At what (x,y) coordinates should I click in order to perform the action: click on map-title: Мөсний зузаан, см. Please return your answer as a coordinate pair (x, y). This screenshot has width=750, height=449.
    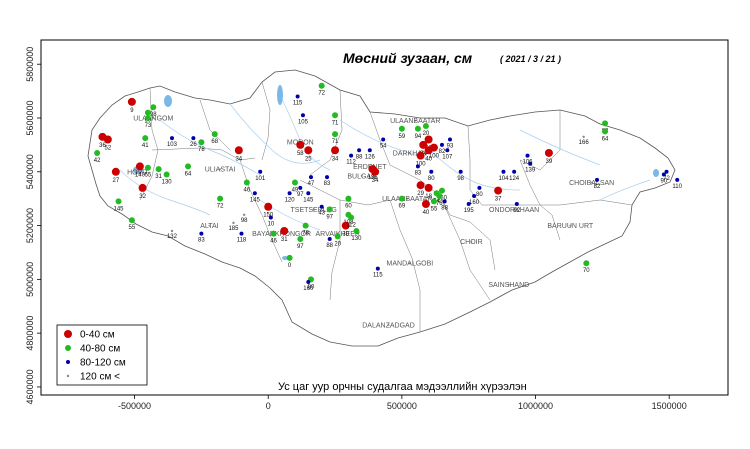
    Looking at the image, I should click on (408, 58).